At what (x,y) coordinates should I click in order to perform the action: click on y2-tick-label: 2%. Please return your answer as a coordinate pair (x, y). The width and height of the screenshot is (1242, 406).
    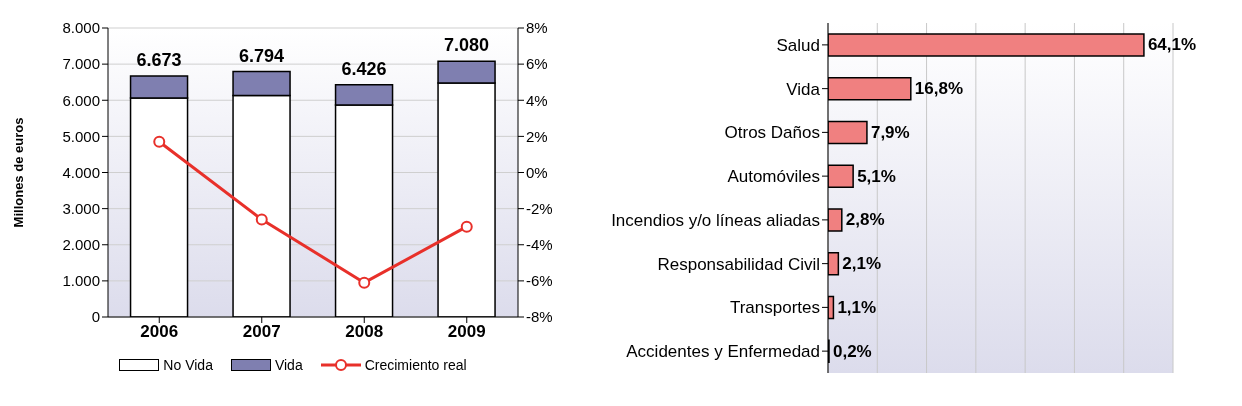
    Looking at the image, I should click on (537, 136).